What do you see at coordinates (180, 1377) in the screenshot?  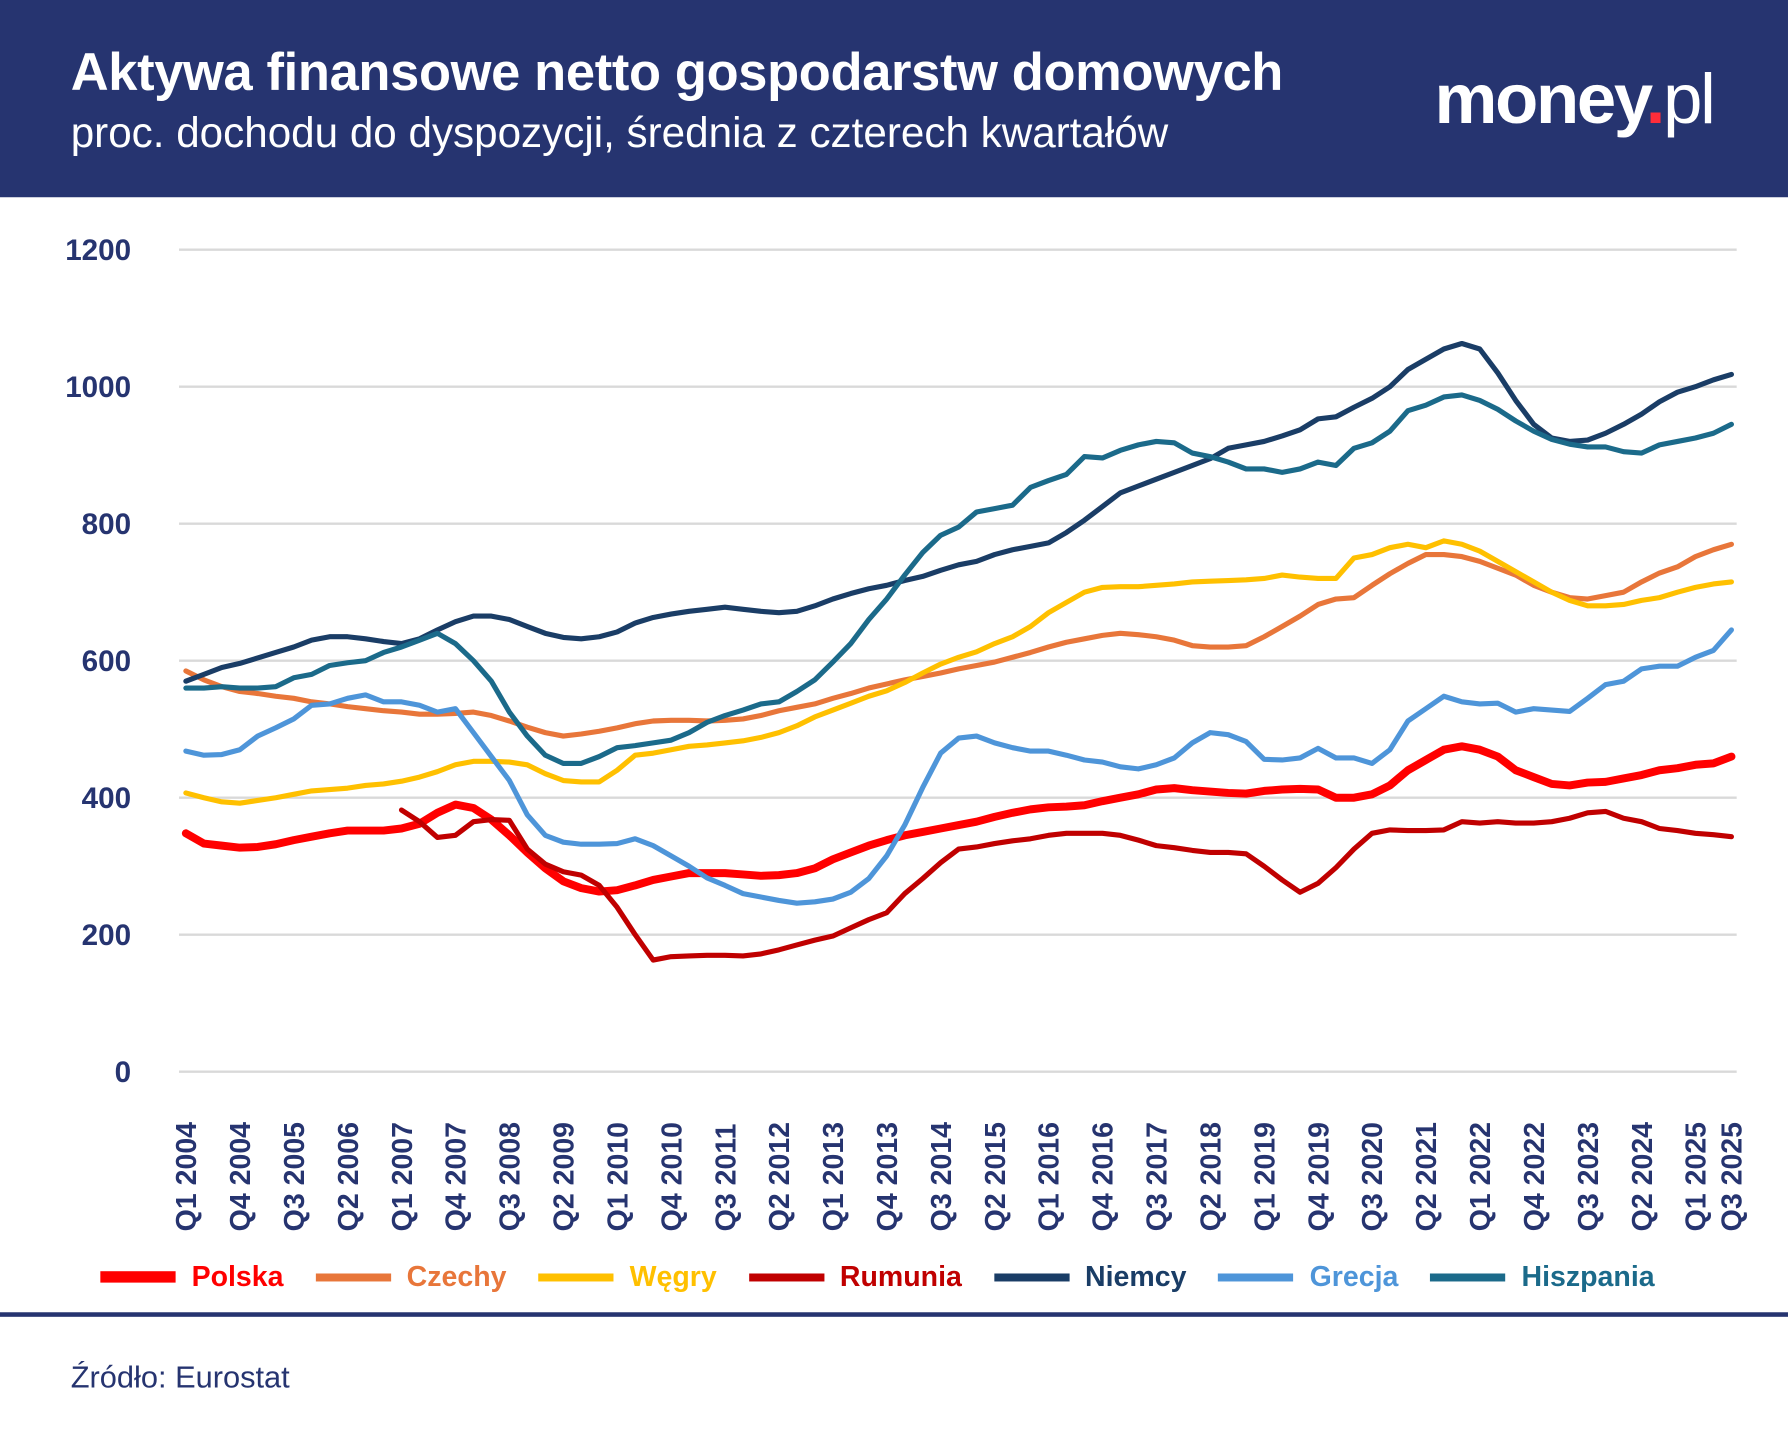 I see `source-note: Źródło: Eurostat` at bounding box center [180, 1377].